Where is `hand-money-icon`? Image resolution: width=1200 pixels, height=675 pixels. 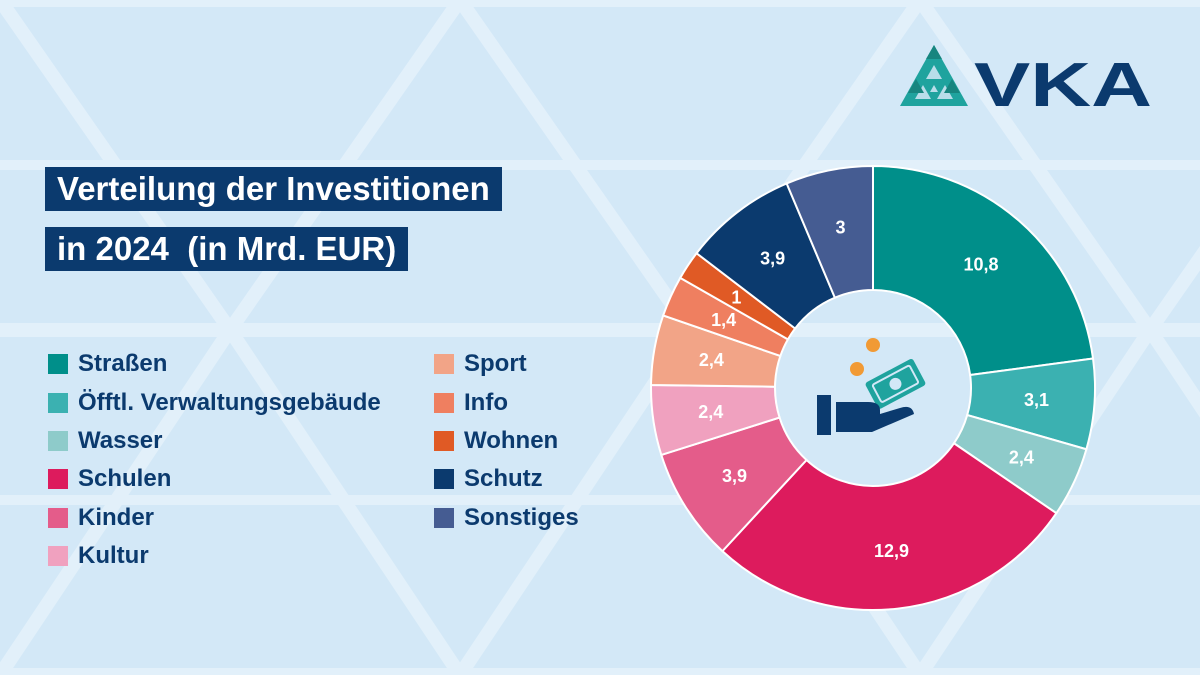
hand-money-icon is located at coordinates (871, 386).